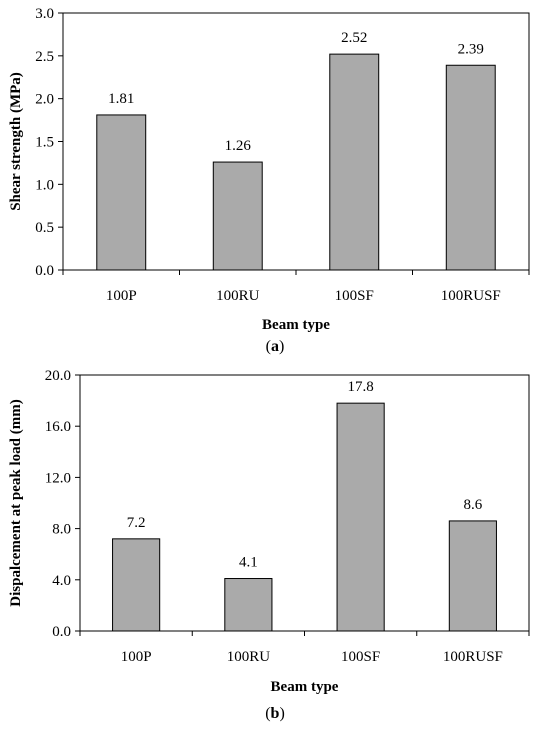  I want to click on chart-b-y-tick-label: 20.0, so click(58, 376).